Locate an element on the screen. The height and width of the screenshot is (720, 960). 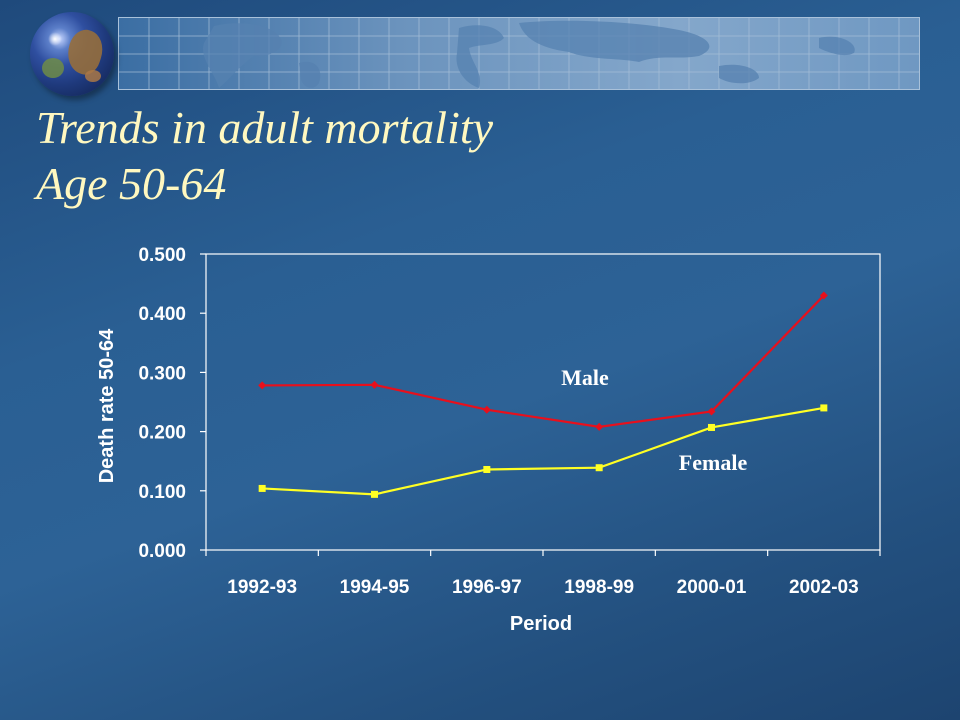
y-tick-label: 0.500 is located at coordinates (162, 255).